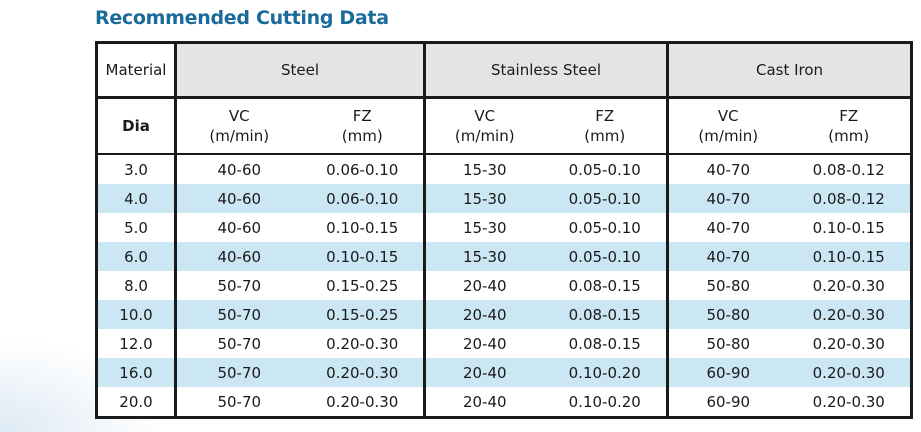 The height and width of the screenshot is (432, 921). I want to click on dia-cell: 12.0, so click(136, 343).